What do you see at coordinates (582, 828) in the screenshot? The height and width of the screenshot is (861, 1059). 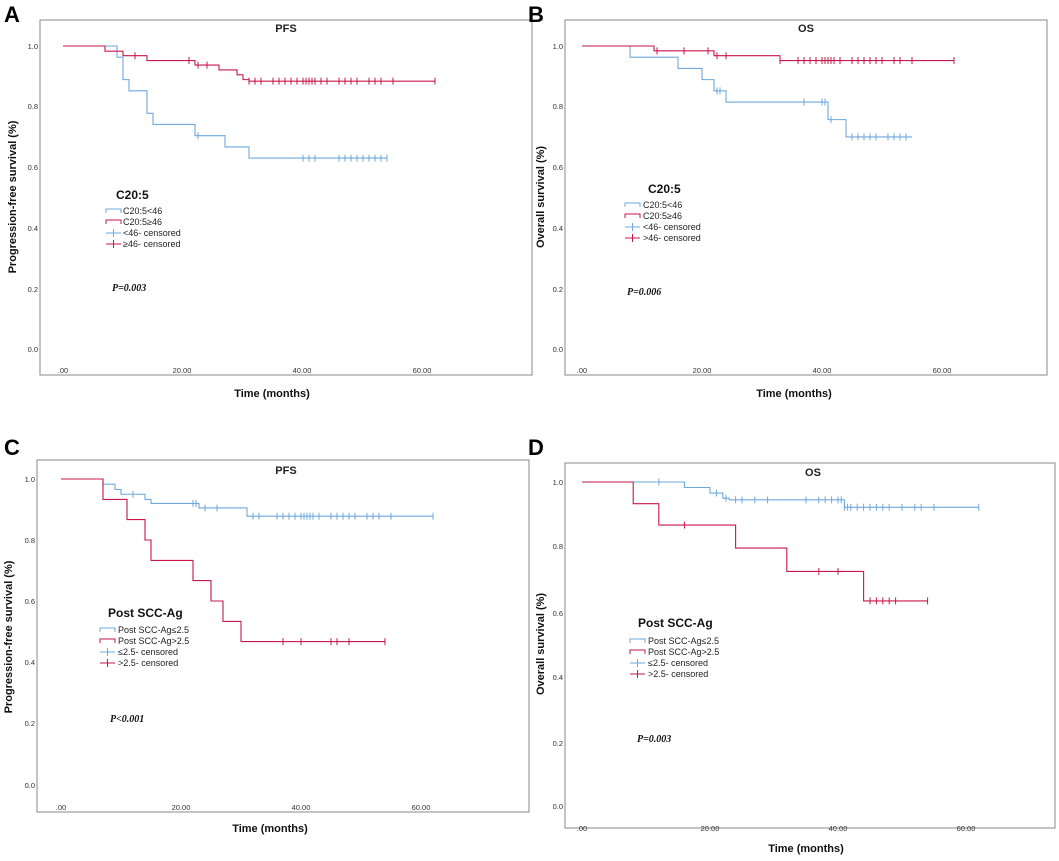 I see `panel-d-xtick: .00` at bounding box center [582, 828].